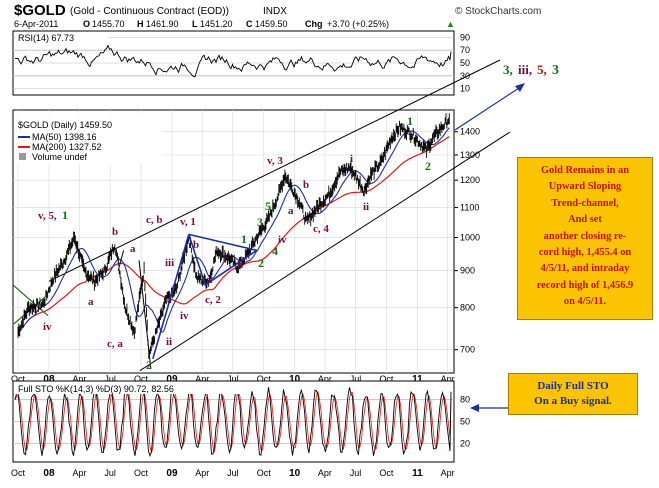 The height and width of the screenshot is (488, 659). Describe the element at coordinates (216, 24) in the screenshot. I see `low-value: 1451.20` at that location.